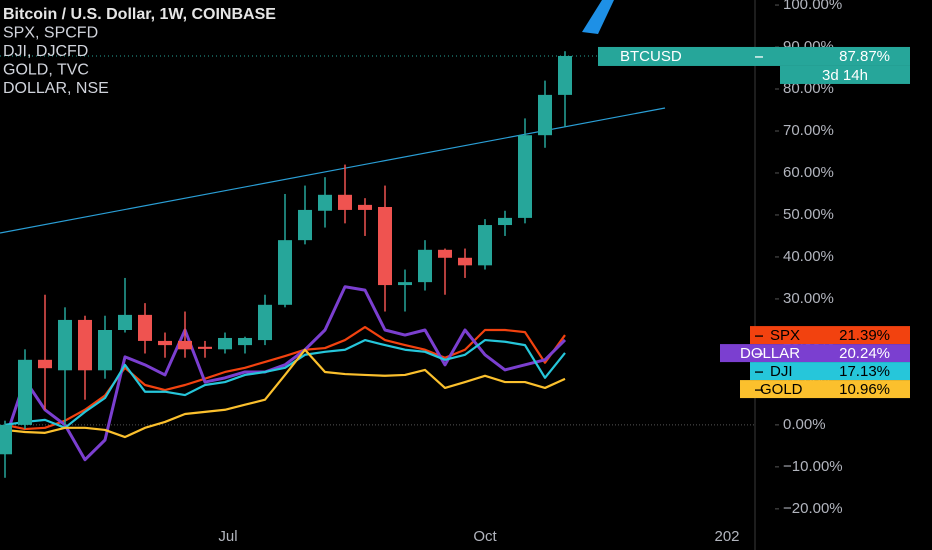 The height and width of the screenshot is (550, 932). Describe the element at coordinates (808, 88) in the screenshot. I see `y-tick-label: 80.00%` at that location.